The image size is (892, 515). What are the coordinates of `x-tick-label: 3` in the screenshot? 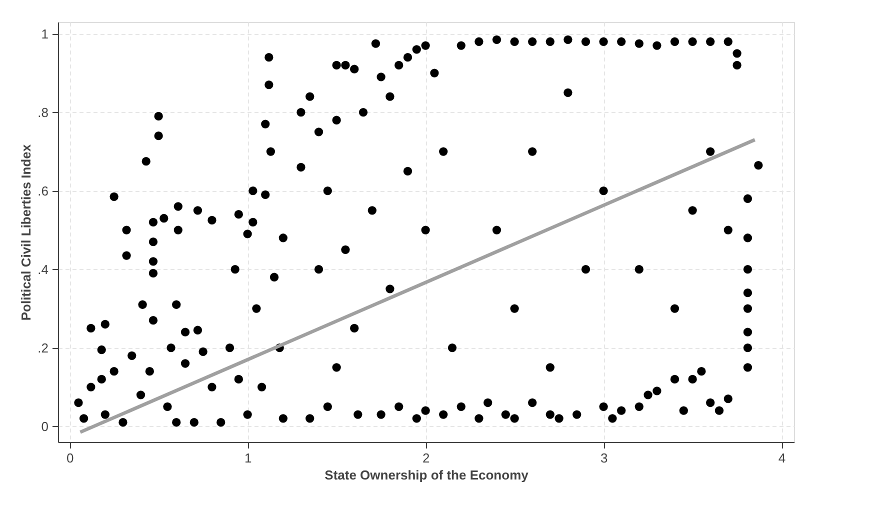 It's located at (604, 458).